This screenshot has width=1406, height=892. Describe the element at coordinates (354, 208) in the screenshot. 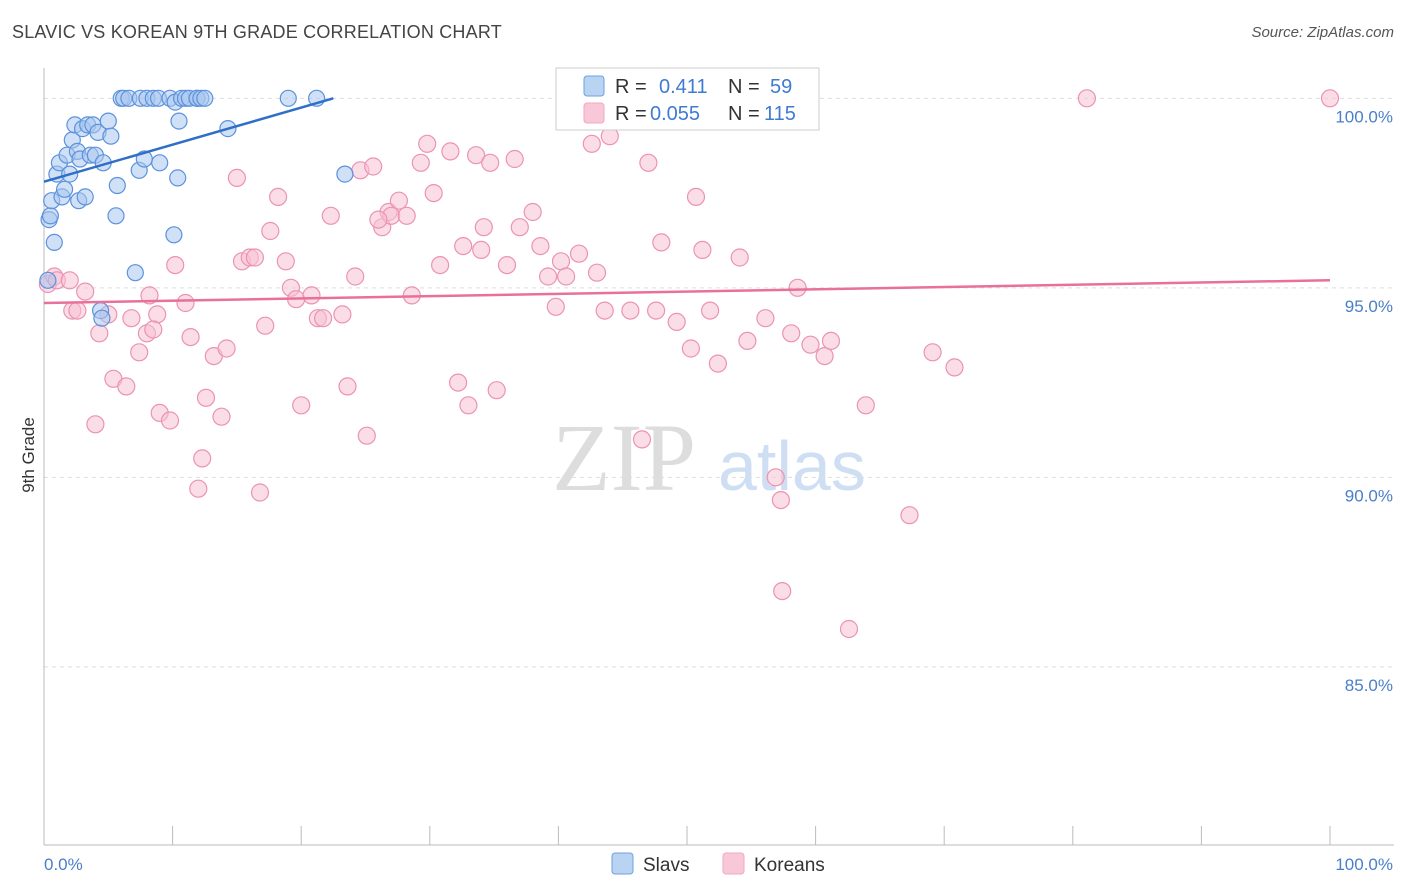

I see `slavs-points` at that location.